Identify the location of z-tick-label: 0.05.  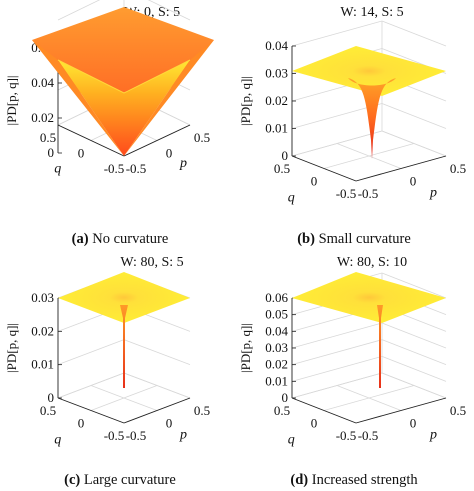
(276, 314).